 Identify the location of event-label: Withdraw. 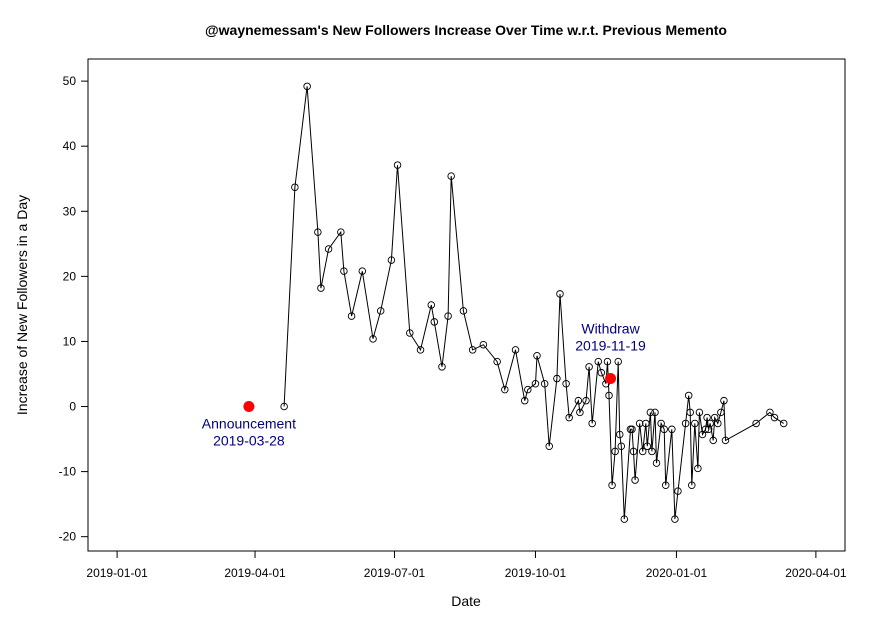
(610, 329).